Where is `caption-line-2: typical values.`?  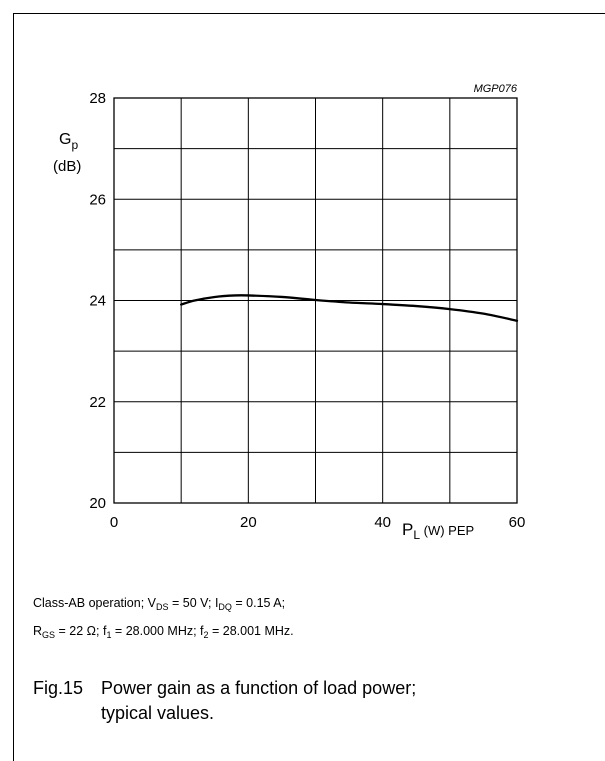
caption-line-2: typical values. is located at coordinates (158, 713).